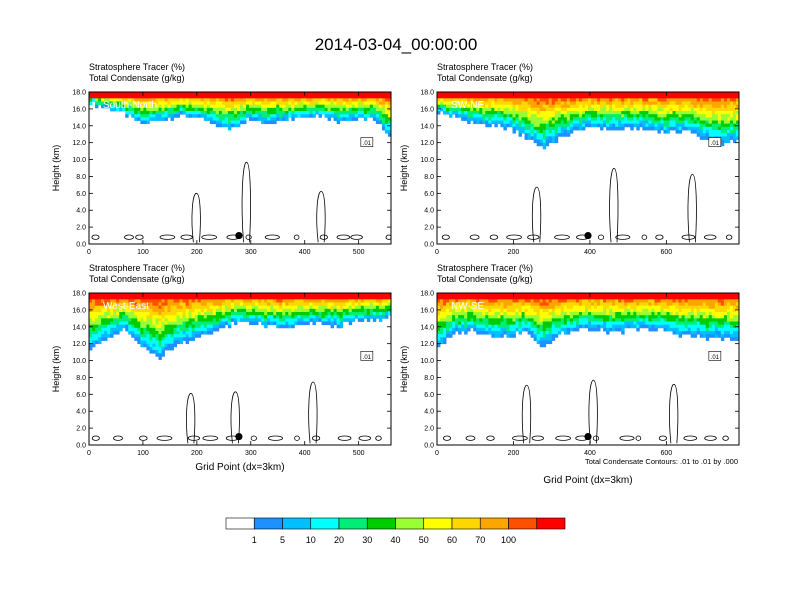  Describe the element at coordinates (353, 523) in the screenshot. I see `colorbar-swatch` at that location.